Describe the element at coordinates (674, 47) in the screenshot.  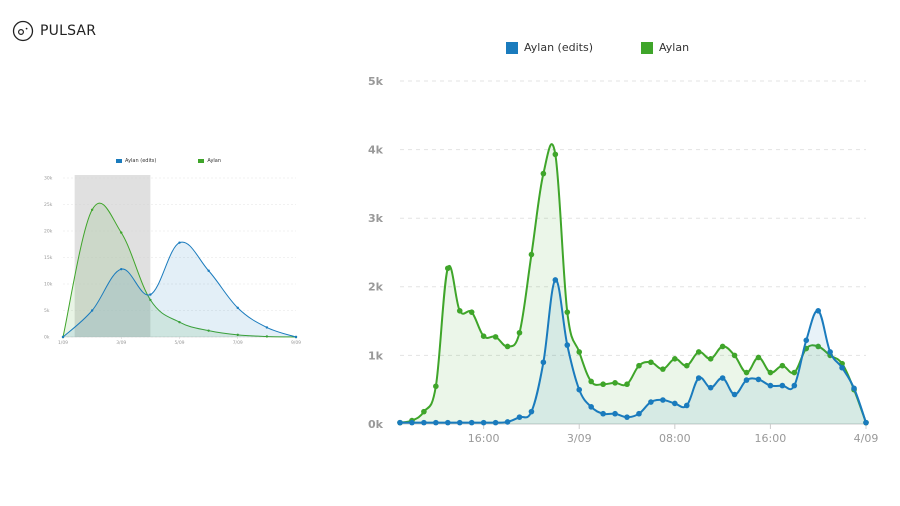
I see `detail-legend-label-aylan: Aylan` at that location.